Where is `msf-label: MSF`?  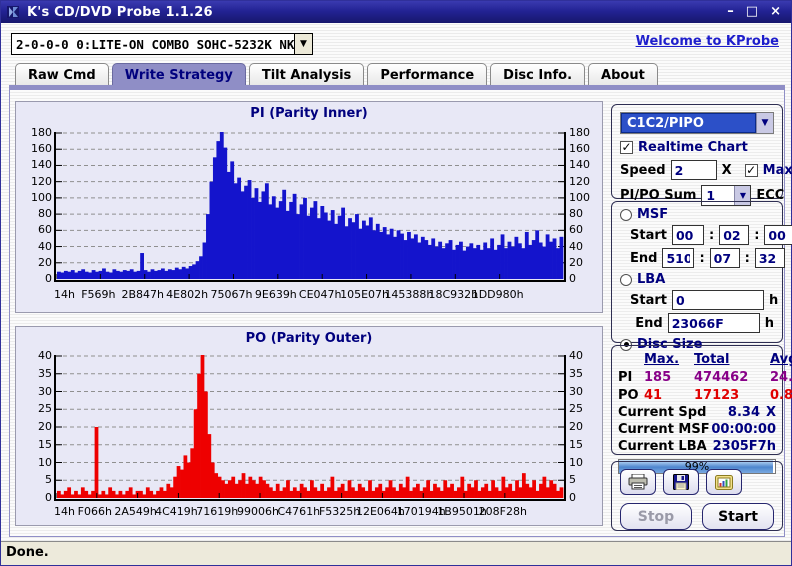 msf-label: MSF is located at coordinates (653, 214).